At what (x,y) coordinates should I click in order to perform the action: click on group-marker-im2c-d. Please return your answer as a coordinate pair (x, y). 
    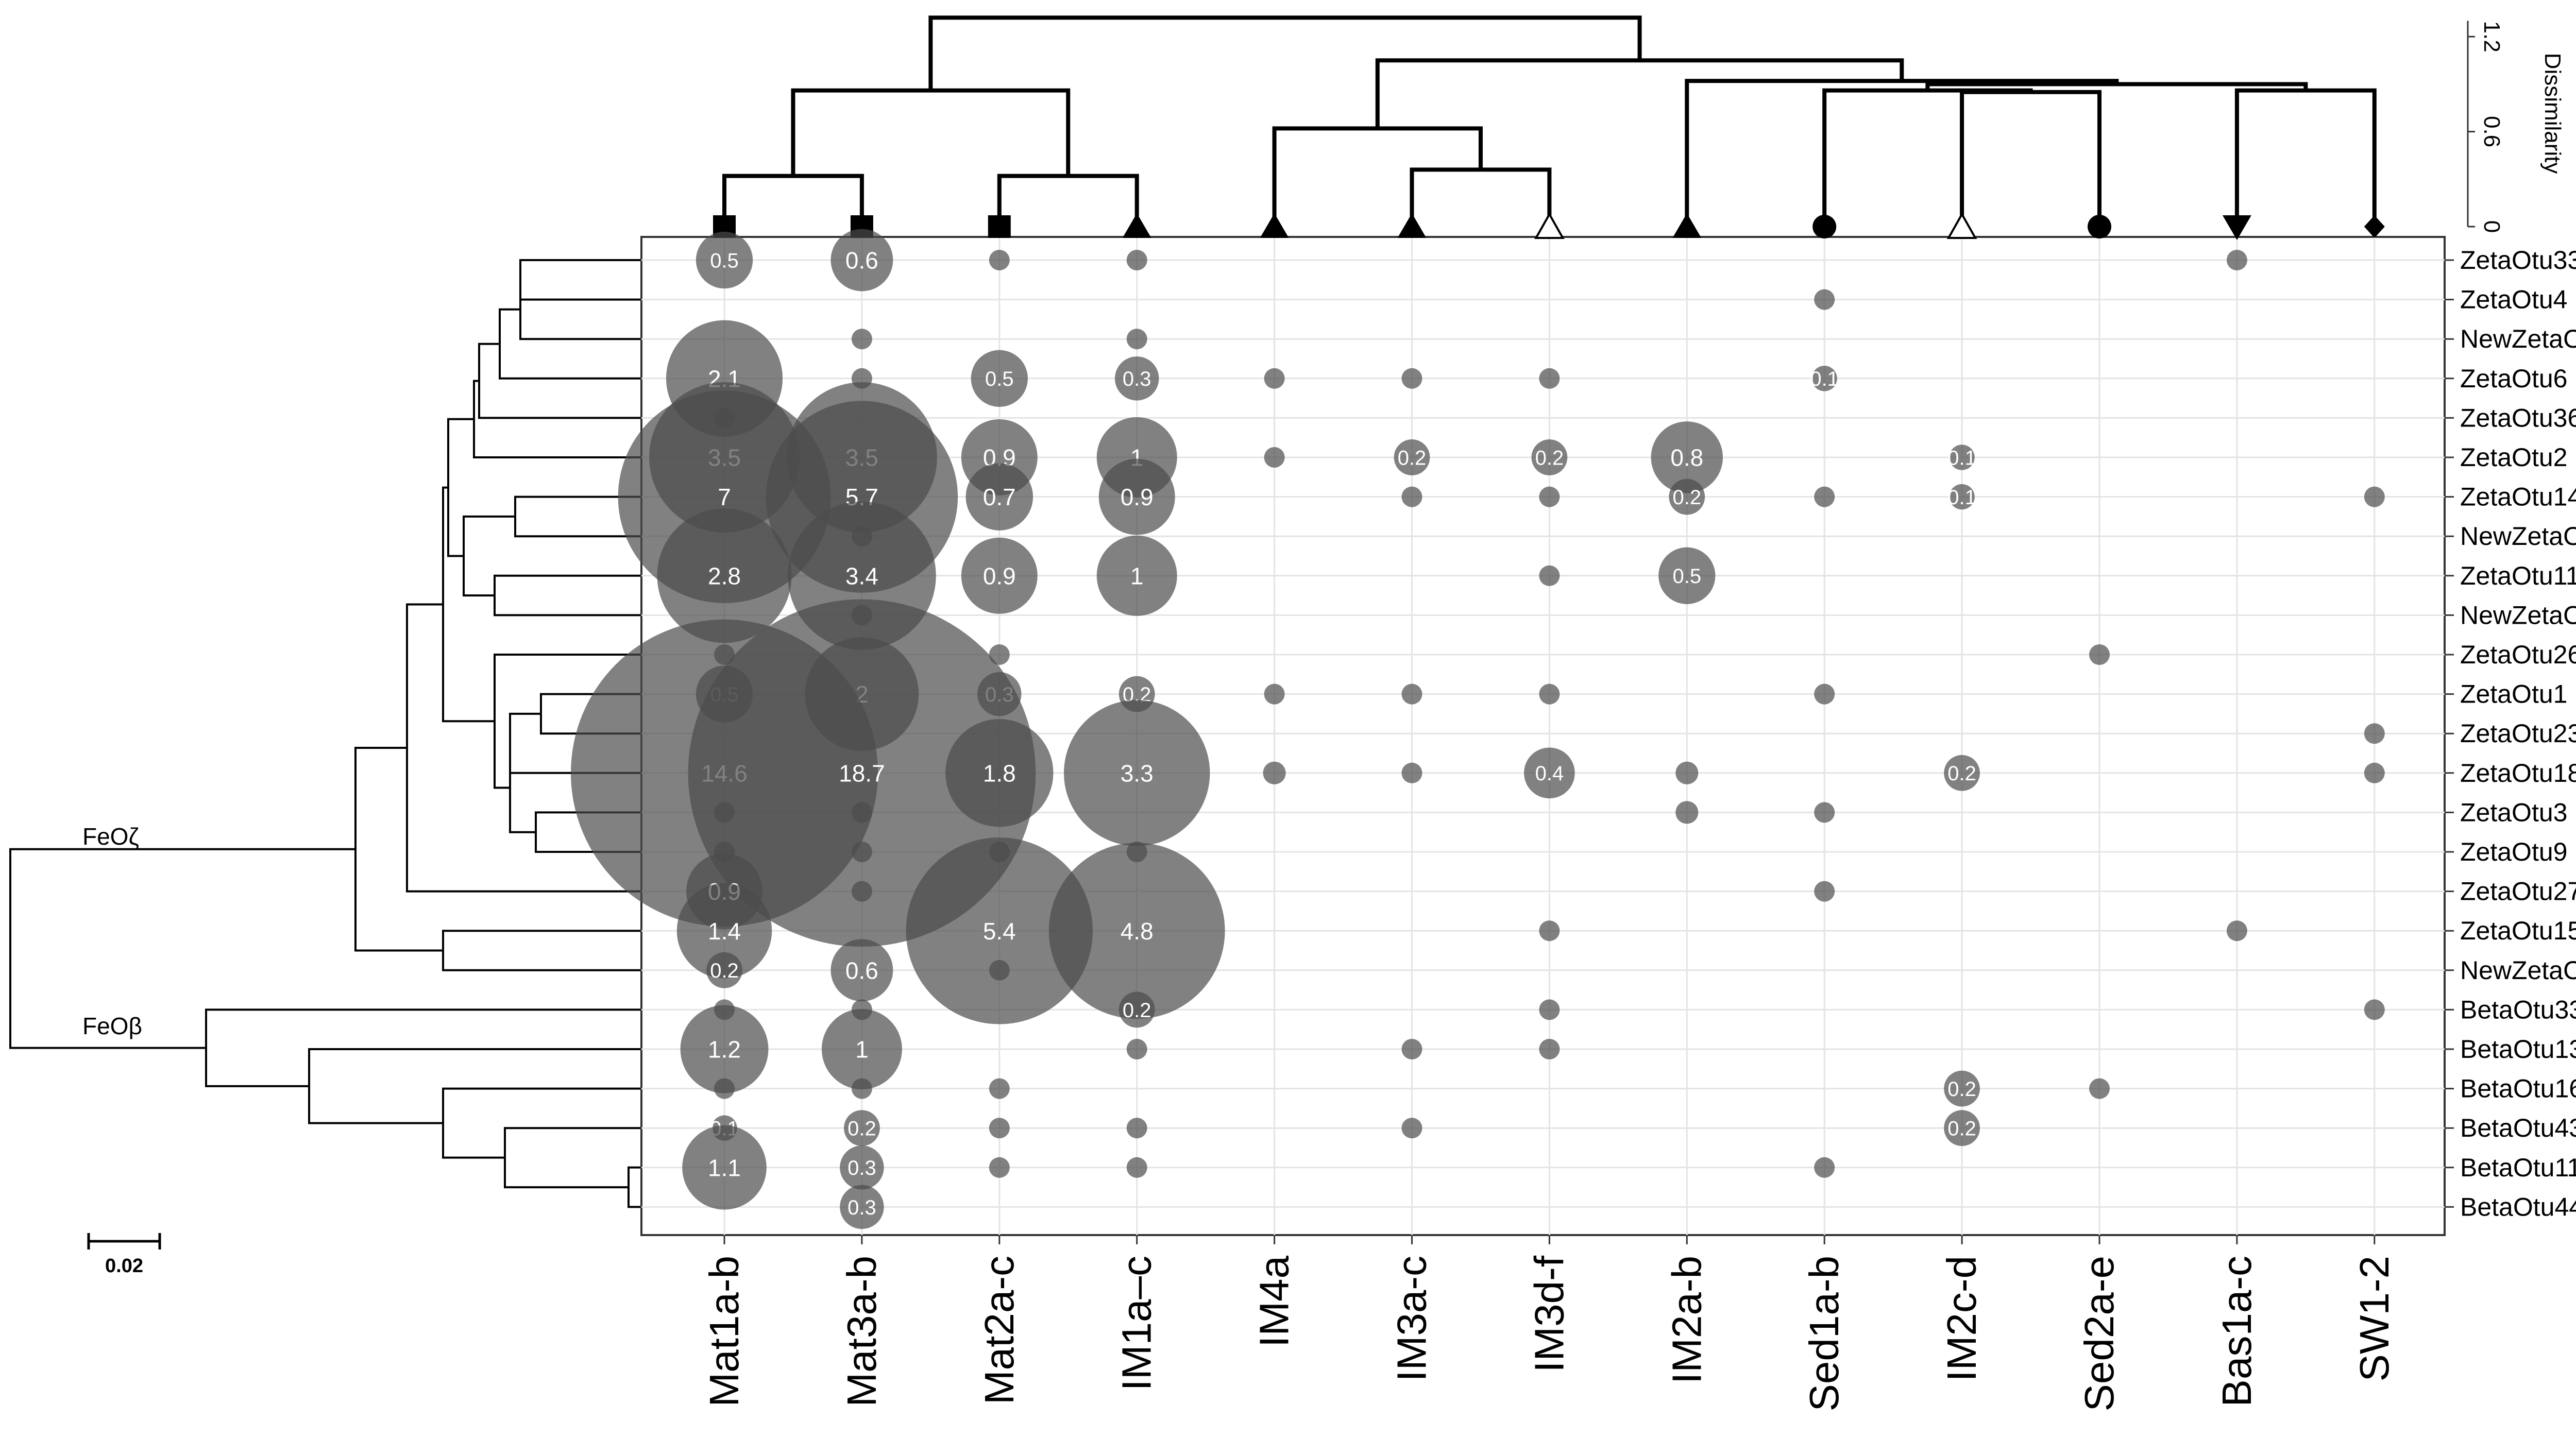
    Looking at the image, I should click on (1961, 225).